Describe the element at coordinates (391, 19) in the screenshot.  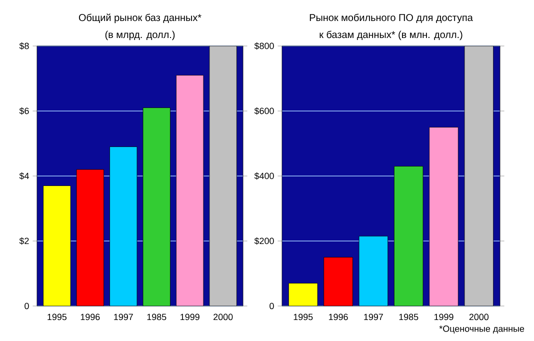
I see `chart-title: Рынок мобильного ПО для доступа` at that location.